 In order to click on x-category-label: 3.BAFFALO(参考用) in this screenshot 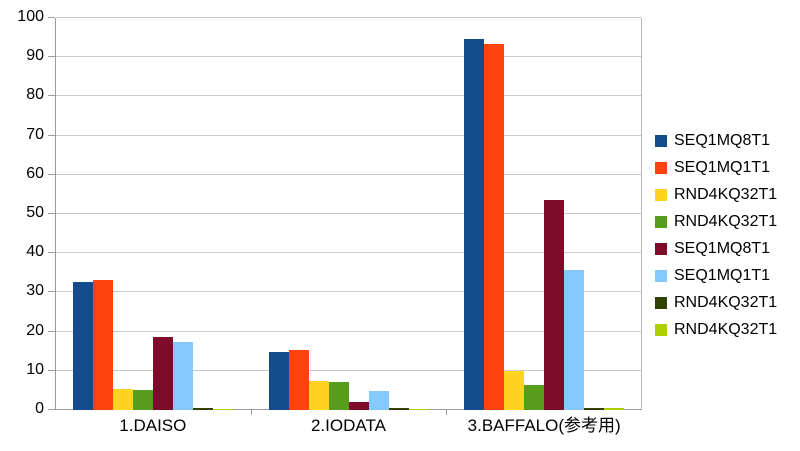, I will do `click(544, 425)`.